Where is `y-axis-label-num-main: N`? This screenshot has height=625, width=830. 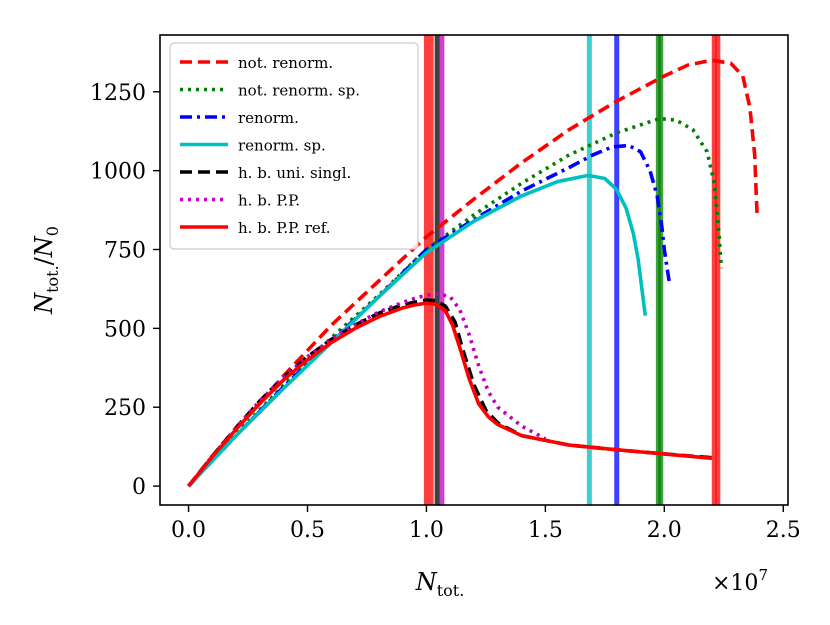 y-axis-label-num-main: N is located at coordinates (44, 303).